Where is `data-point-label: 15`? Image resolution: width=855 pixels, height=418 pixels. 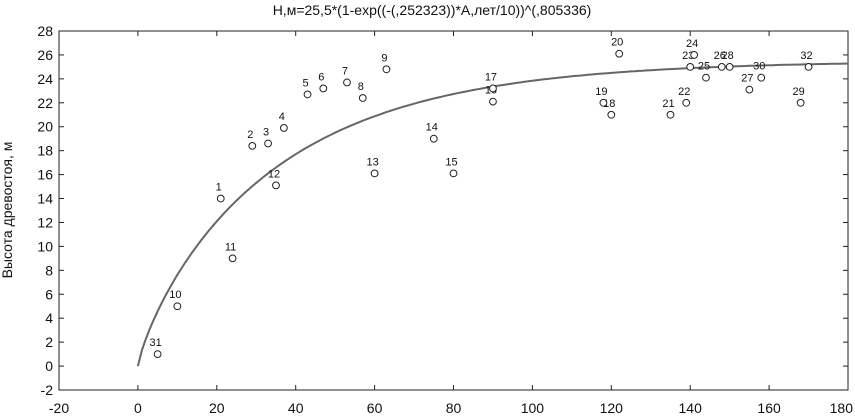
data-point-label: 15 is located at coordinates (451, 162).